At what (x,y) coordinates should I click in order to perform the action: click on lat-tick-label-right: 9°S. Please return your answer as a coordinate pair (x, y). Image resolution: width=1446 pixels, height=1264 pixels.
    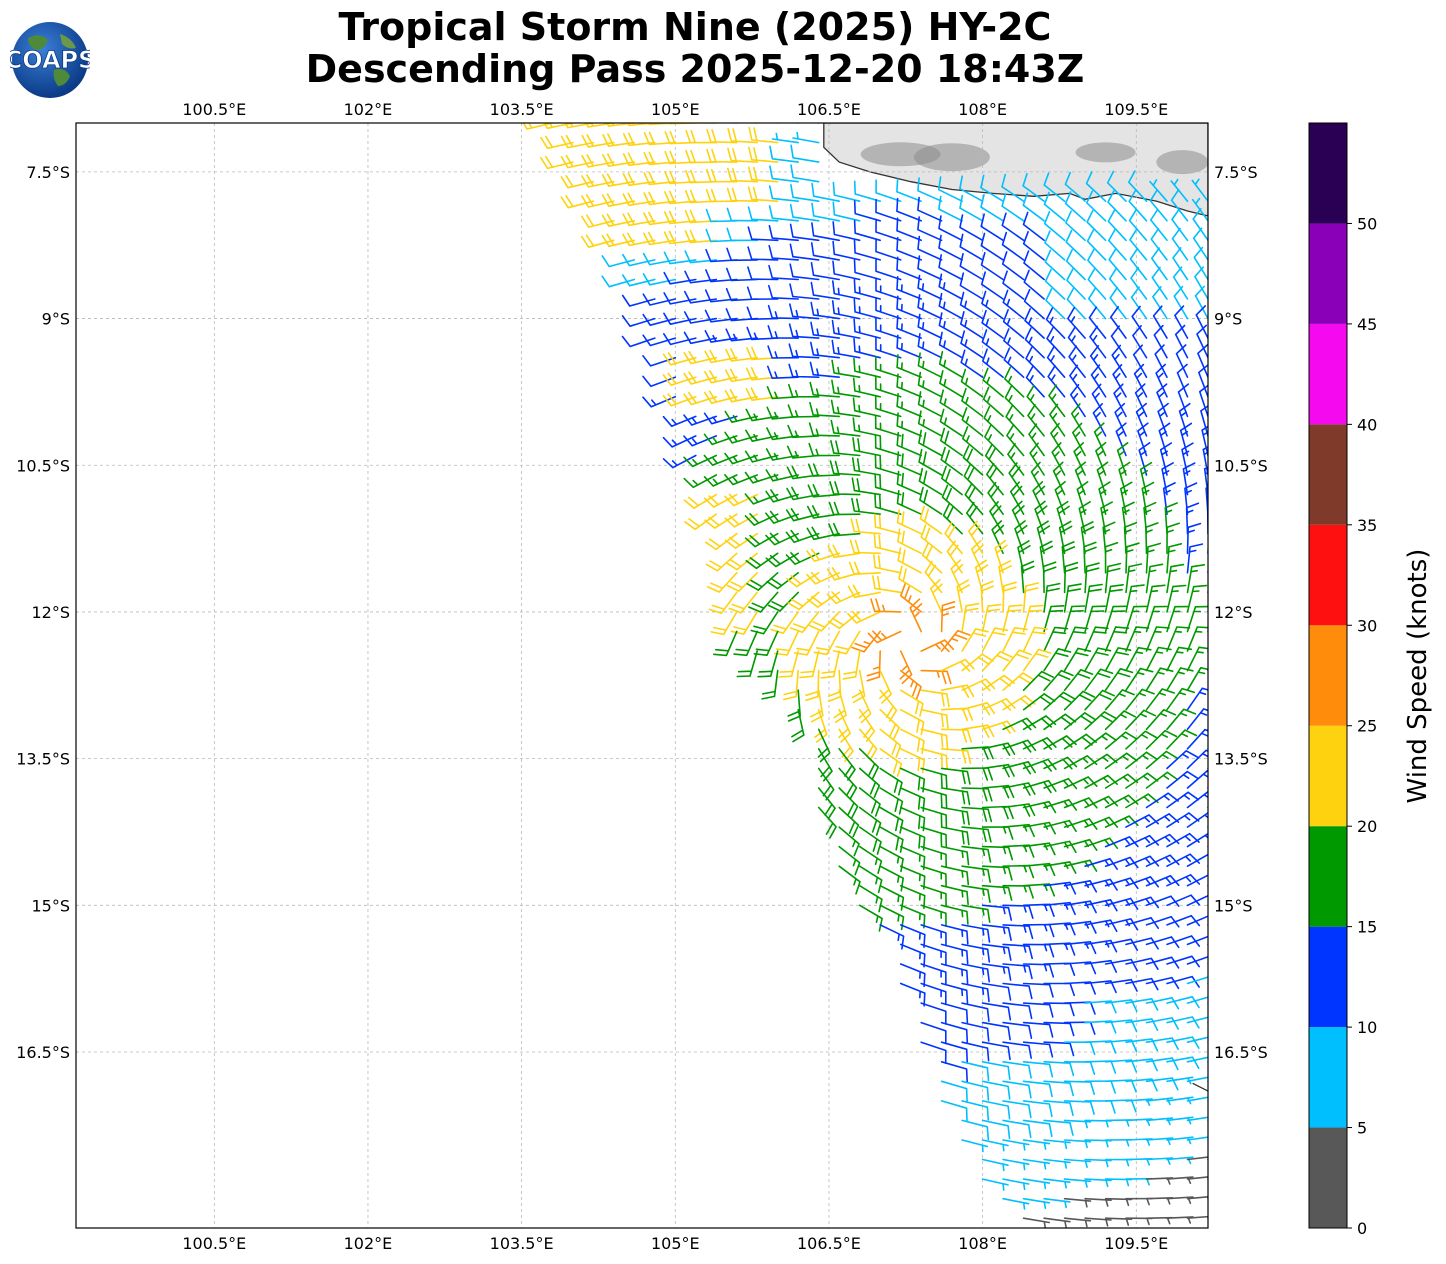
    Looking at the image, I should click on (1228, 319).